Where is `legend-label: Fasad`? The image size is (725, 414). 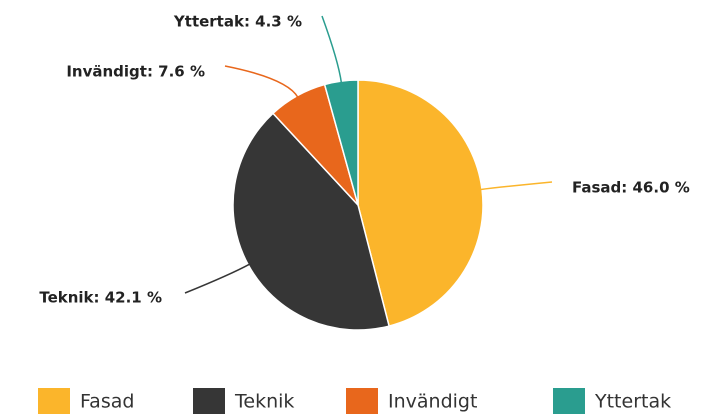 legend-label: Fasad is located at coordinates (107, 402).